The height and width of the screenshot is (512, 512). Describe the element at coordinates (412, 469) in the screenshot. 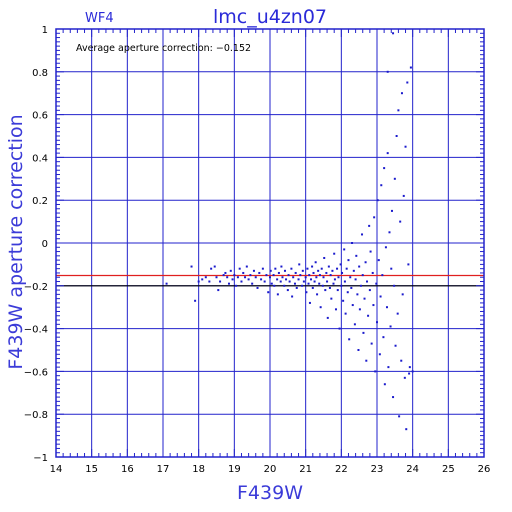

I see `x-tick-label: 24` at that location.